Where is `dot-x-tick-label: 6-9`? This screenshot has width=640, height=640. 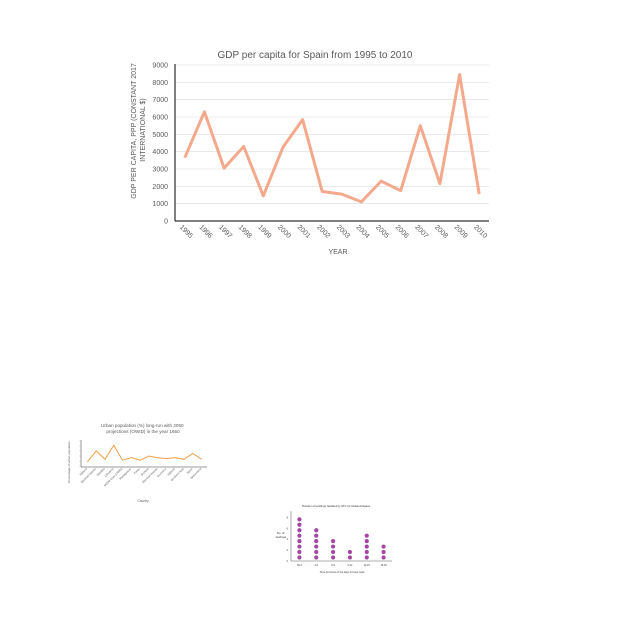
dot-x-tick-label: 6-9 is located at coordinates (333, 565).